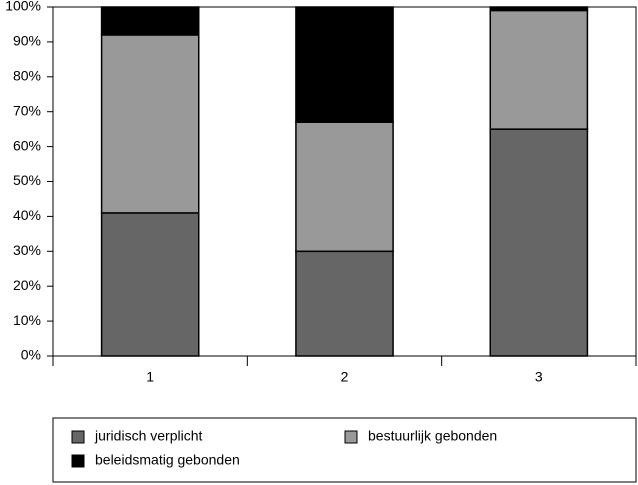 The image size is (638, 485). What do you see at coordinates (23, 7) in the screenshot?
I see `y-tick-label: 100%` at bounding box center [23, 7].